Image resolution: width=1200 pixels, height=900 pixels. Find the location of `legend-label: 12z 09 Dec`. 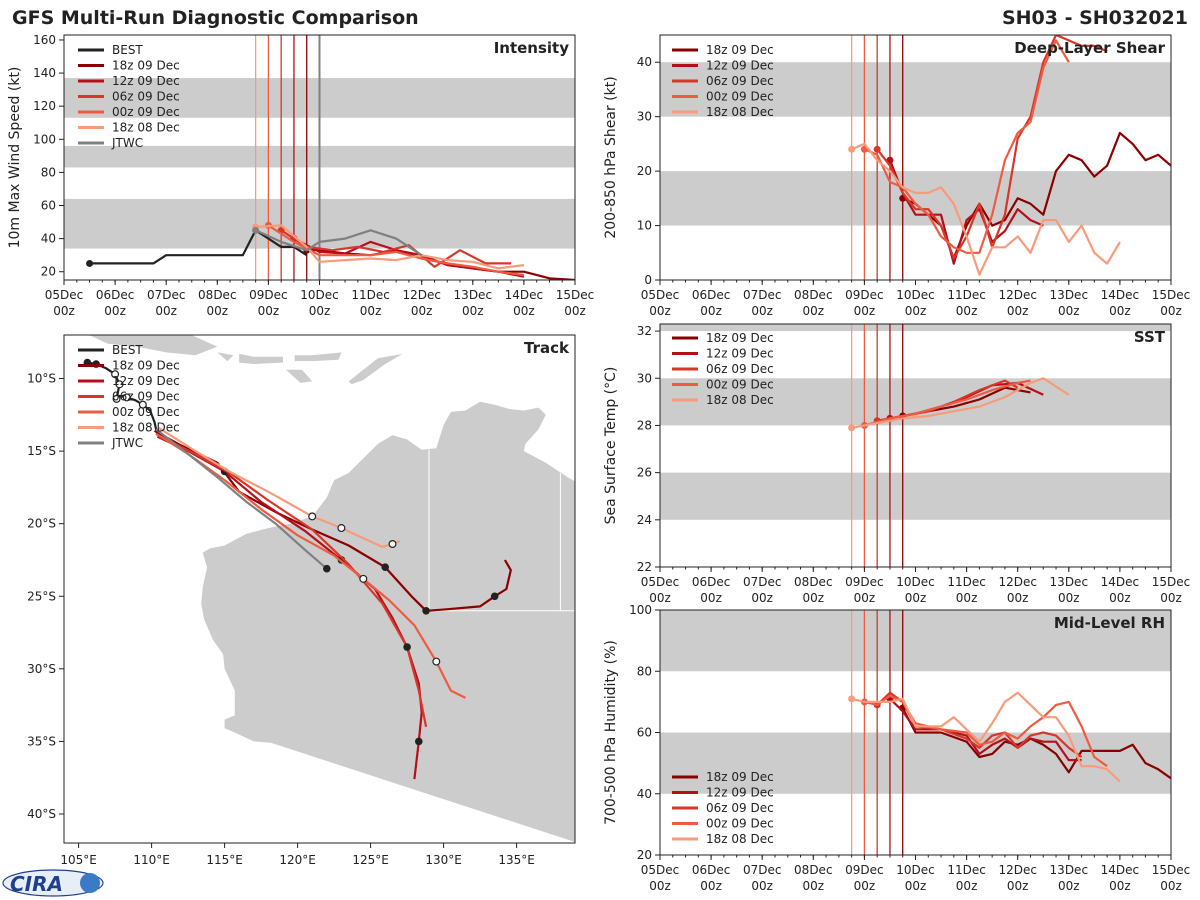

legend-label: 12z 09 Dec is located at coordinates (146, 381).